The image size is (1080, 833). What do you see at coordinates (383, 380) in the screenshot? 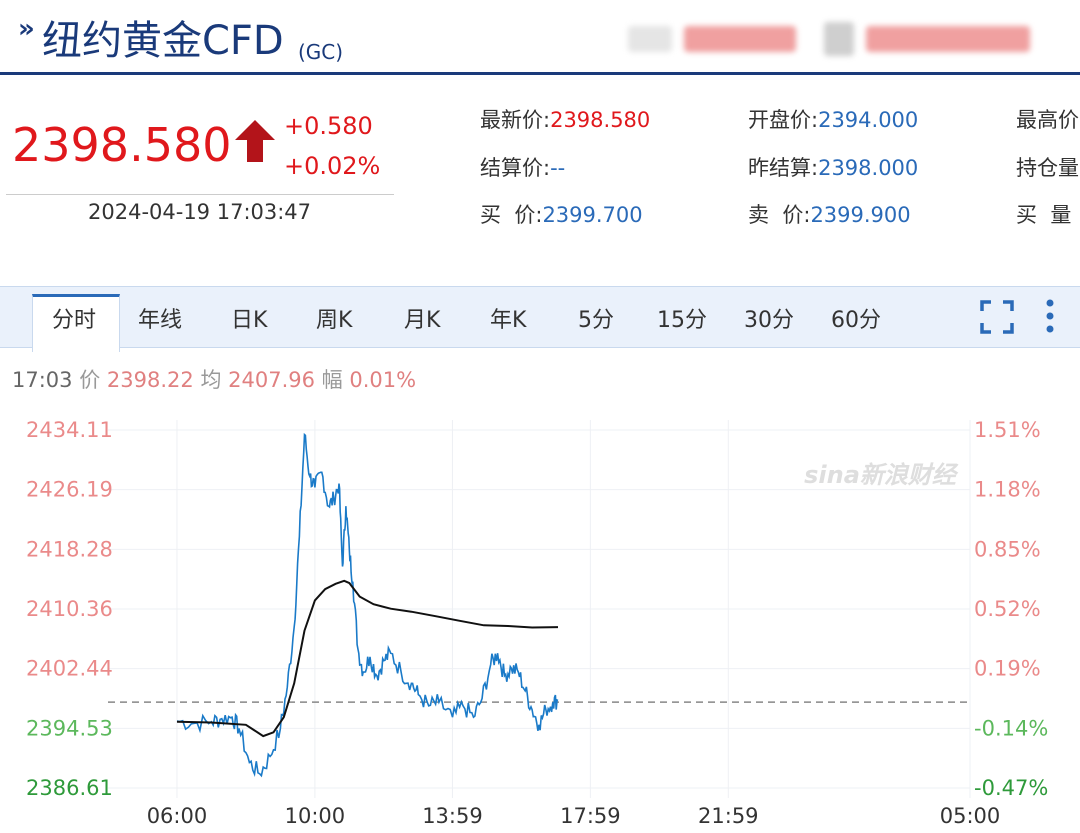
I see `info-amp: 0.01%` at bounding box center [383, 380].